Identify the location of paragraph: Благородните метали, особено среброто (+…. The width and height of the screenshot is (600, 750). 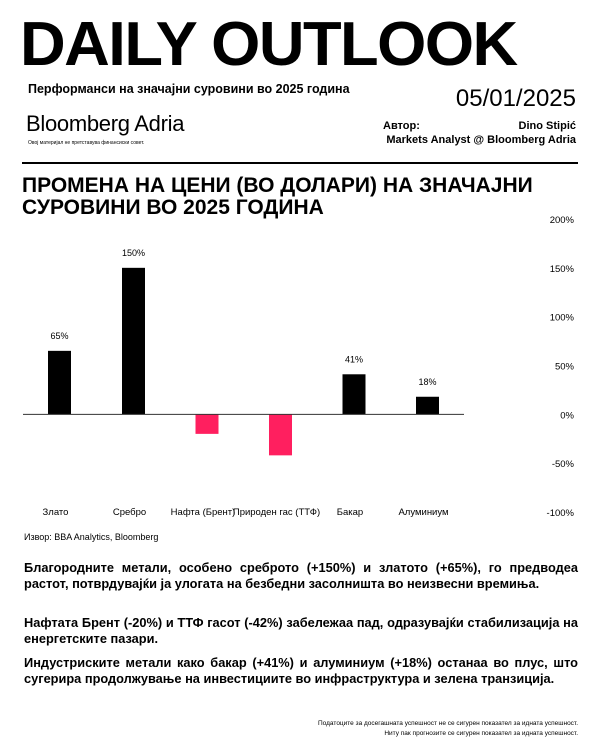
(301, 575).